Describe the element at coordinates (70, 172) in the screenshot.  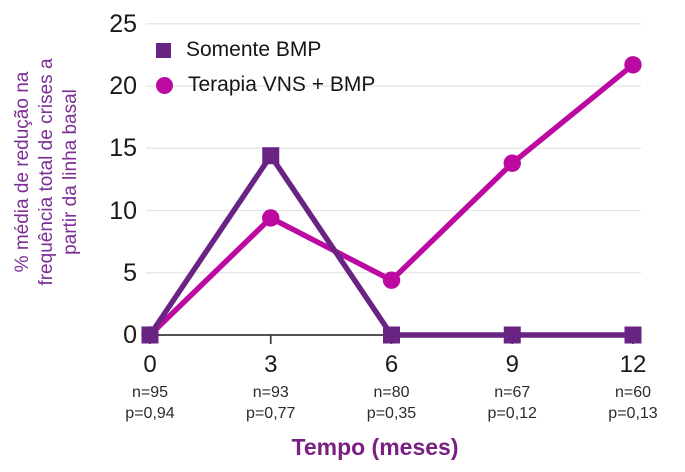
I see `y-axis-title-line-3: partir da linha basal` at that location.